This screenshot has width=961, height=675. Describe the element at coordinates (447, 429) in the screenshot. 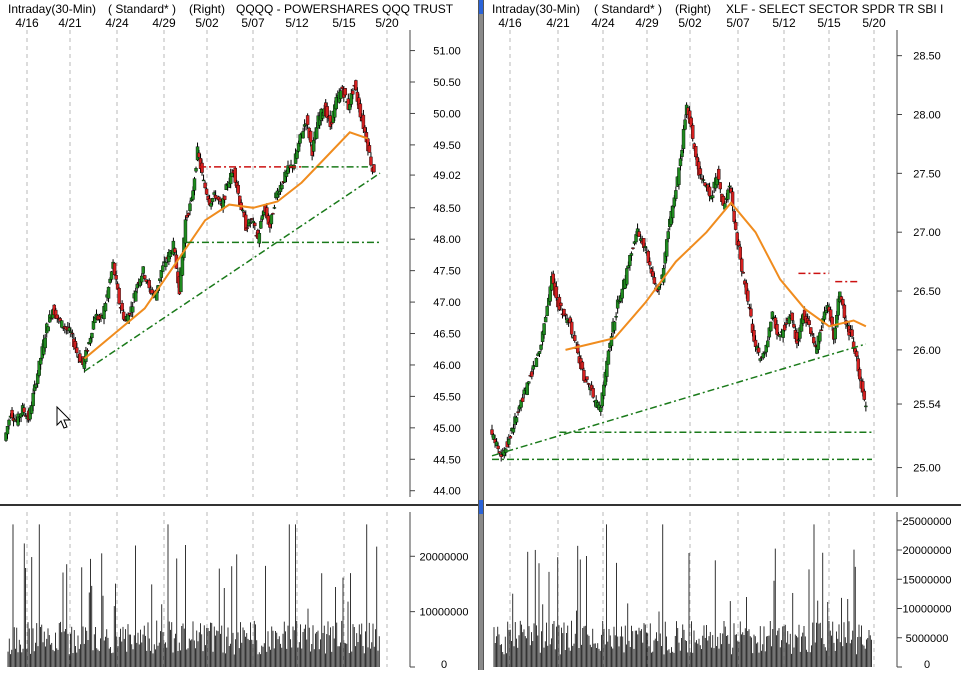

I see `y-tick-label: 45.00` at that location.